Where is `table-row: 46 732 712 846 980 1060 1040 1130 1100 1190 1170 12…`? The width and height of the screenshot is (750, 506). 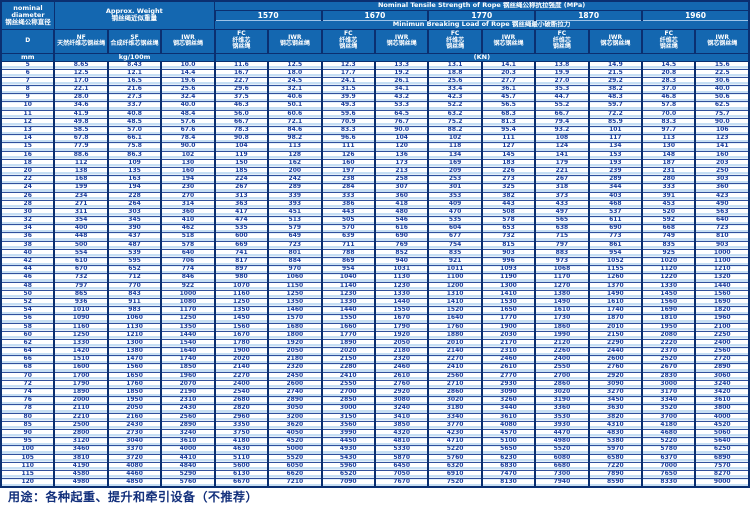 table-row: 46 732 712 846 980 1060 1040 1130 1100 1190 1170 12… is located at coordinates (375, 278).